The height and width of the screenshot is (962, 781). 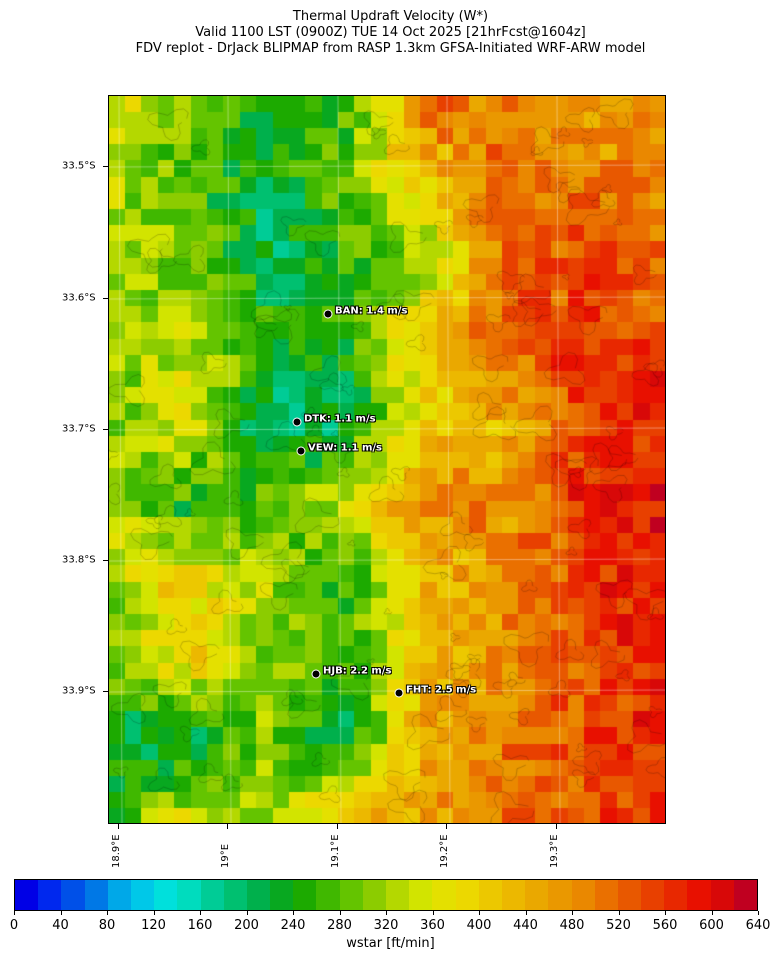 I want to click on lon-label: 19.1°E, so click(x=335, y=851).